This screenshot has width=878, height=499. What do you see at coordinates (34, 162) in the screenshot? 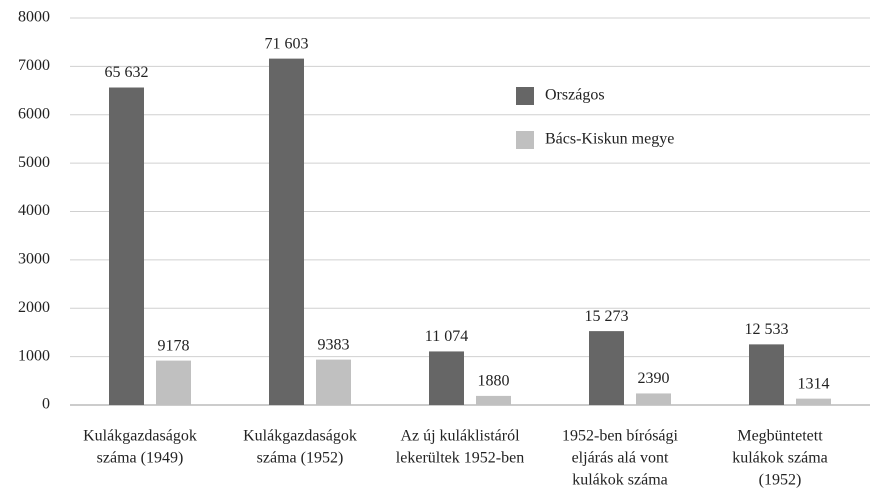
I see `y-tick-label: 5000` at bounding box center [34, 162].